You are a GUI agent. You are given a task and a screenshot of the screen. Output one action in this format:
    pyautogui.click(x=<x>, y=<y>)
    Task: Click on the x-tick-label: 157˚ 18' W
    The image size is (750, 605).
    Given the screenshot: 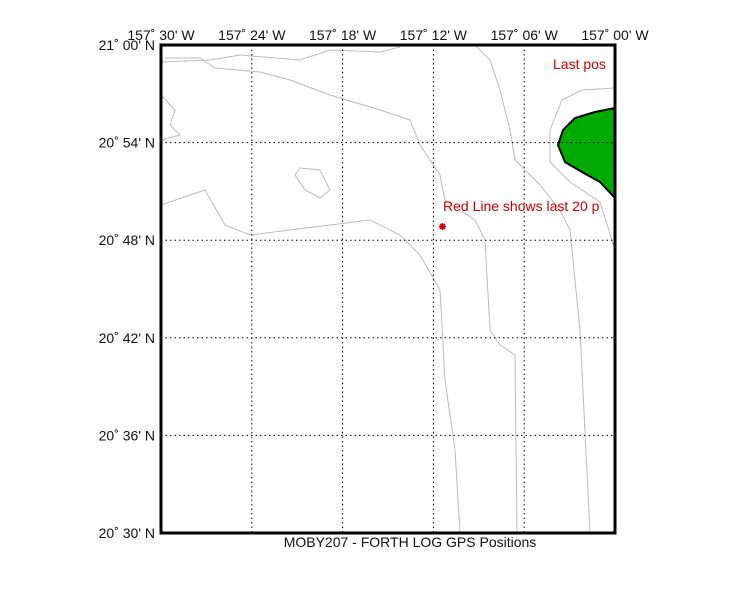 What is the action you would take?
    pyautogui.click(x=343, y=35)
    